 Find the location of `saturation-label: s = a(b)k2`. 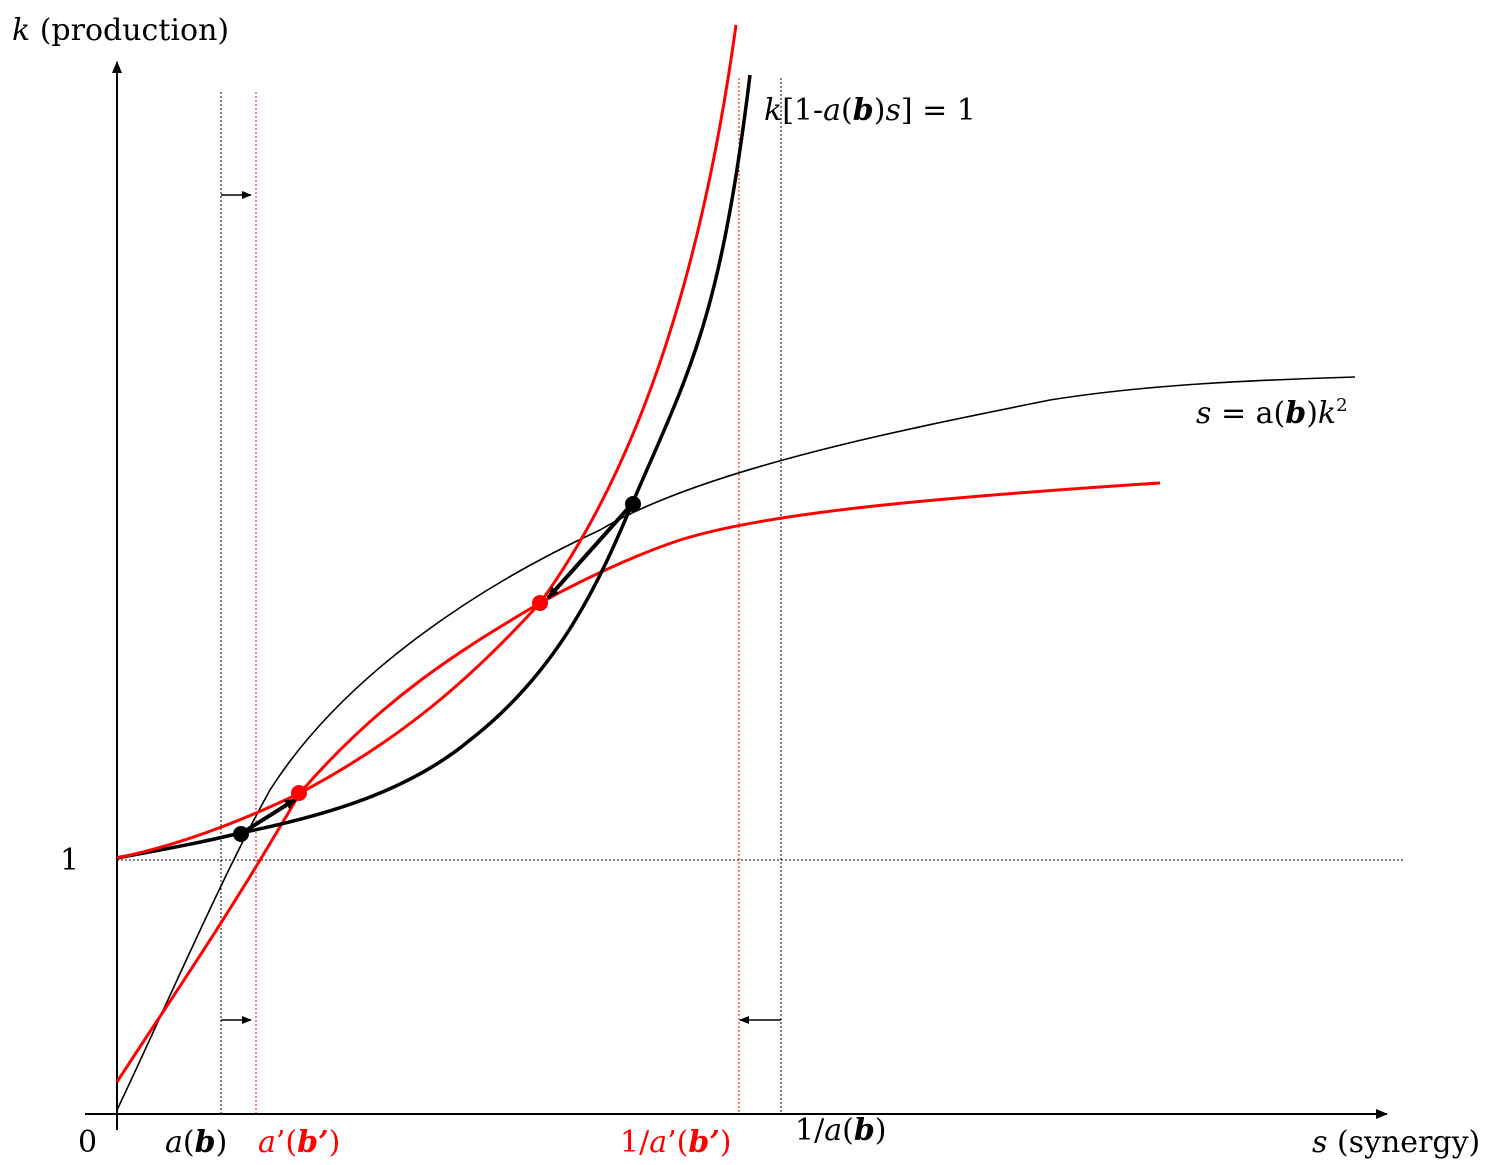

saturation-label: s = a(b)k2 is located at coordinates (1272, 413).